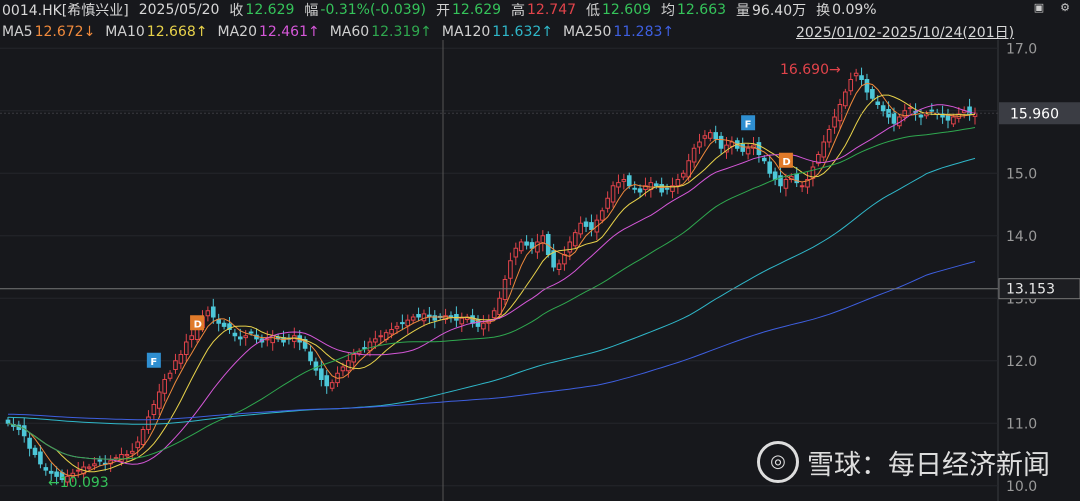  Describe the element at coordinates (552, 10) in the screenshot. I see `high-value: 12.747` at that location.